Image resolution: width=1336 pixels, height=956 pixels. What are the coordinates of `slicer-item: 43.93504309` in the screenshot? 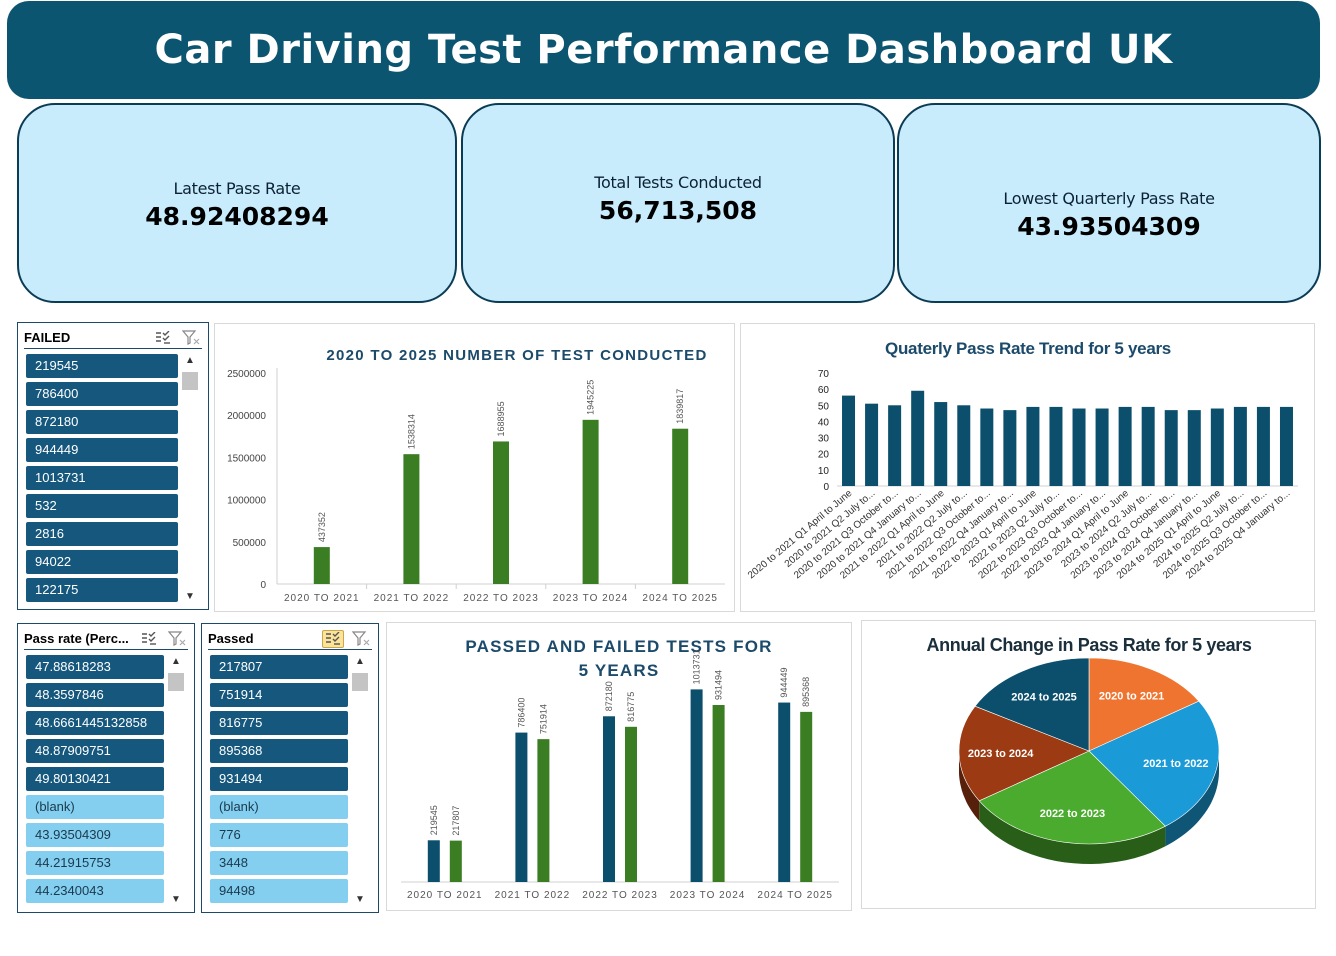 It's located at (95, 835).